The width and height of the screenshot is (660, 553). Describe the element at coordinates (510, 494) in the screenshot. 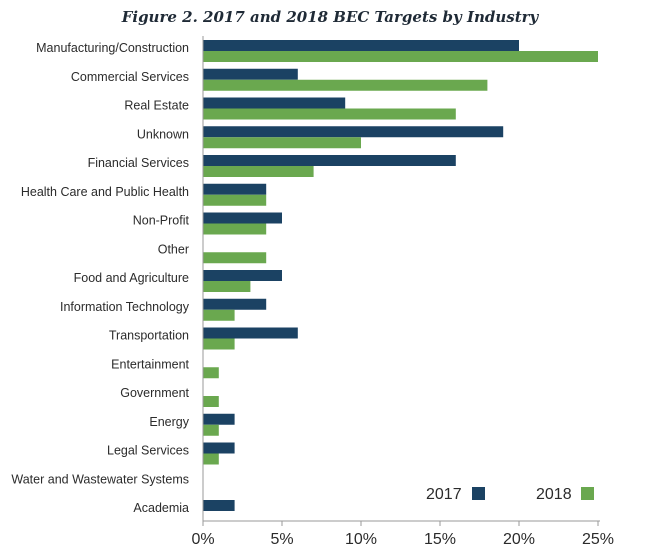

I see `legend: 2017 2018` at that location.